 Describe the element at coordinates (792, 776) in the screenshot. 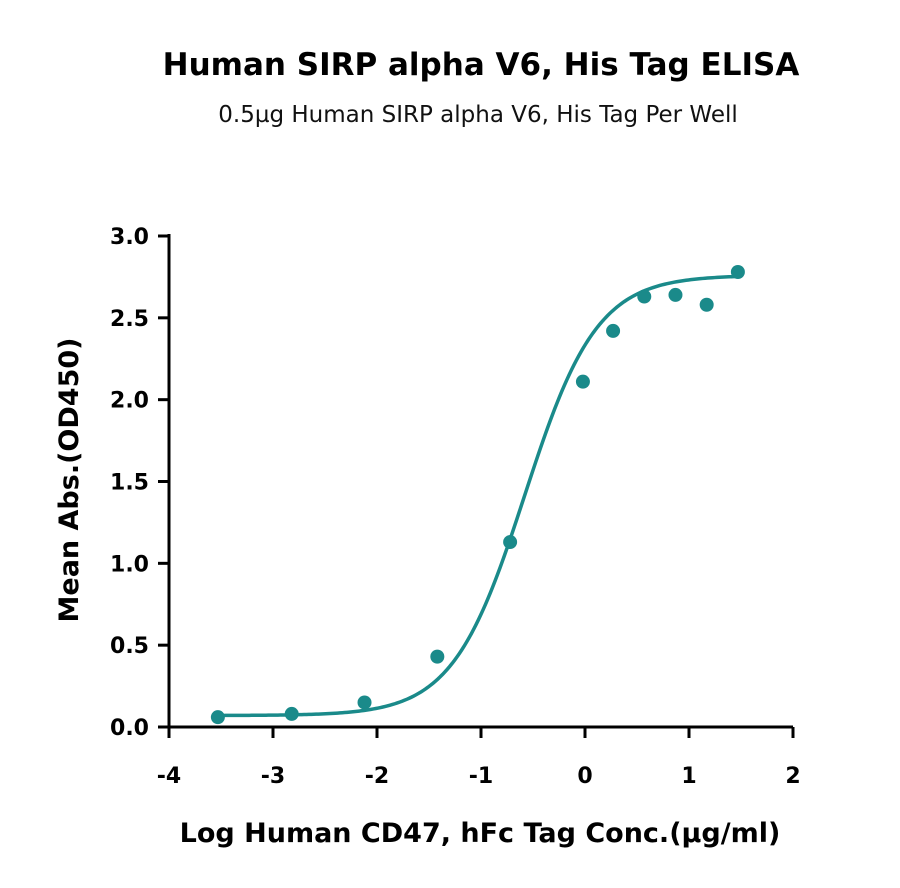

I see `x-tick-label: 2` at that location.